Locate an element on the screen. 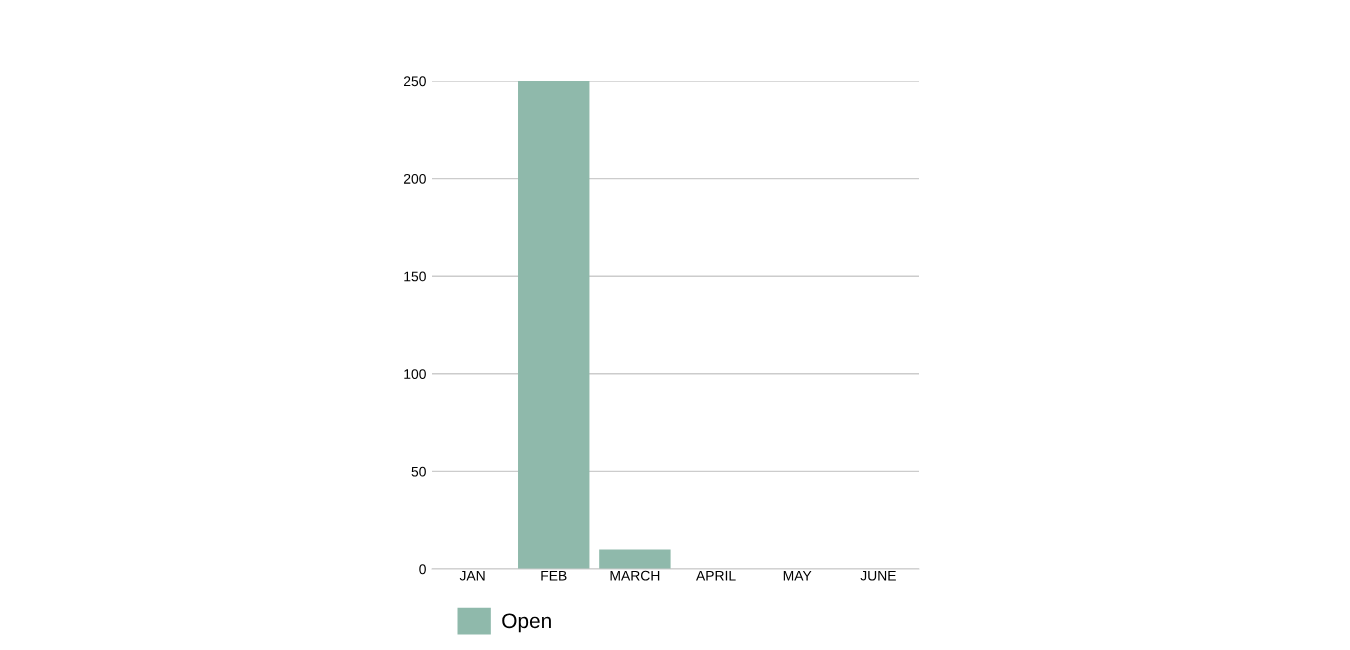  legend-label: Open is located at coordinates (526, 623).